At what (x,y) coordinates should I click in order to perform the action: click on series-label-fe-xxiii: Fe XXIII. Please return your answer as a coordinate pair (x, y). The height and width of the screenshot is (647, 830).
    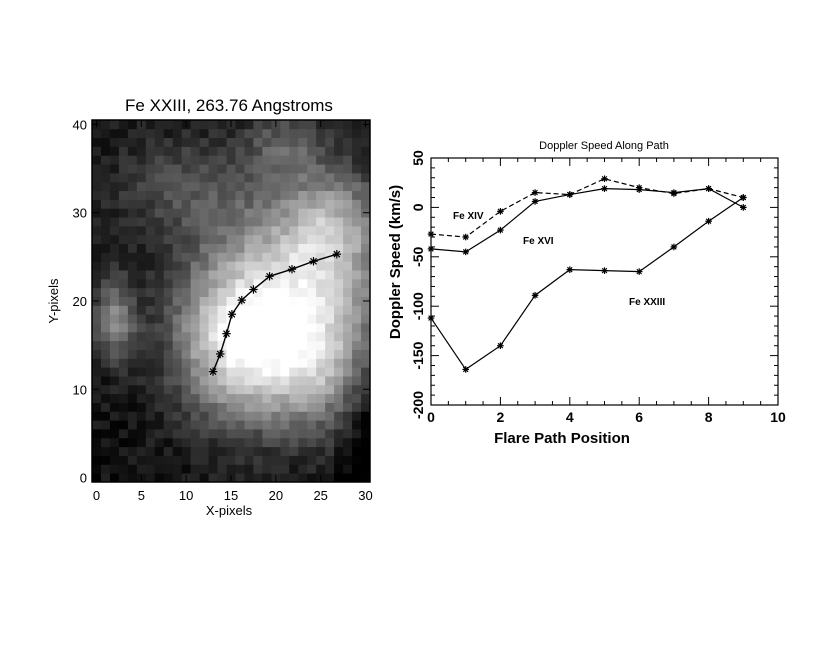
    Looking at the image, I should click on (647, 302).